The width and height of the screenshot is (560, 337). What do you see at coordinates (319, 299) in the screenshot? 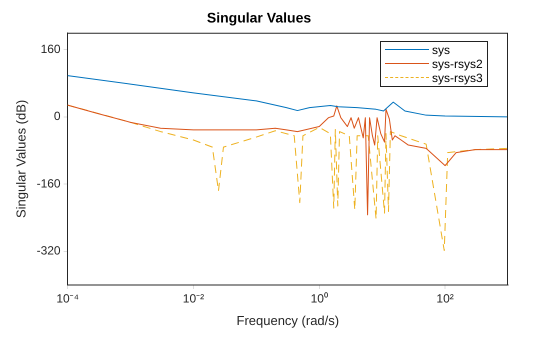
I see `x-tick-label: 10⁰` at bounding box center [319, 299].